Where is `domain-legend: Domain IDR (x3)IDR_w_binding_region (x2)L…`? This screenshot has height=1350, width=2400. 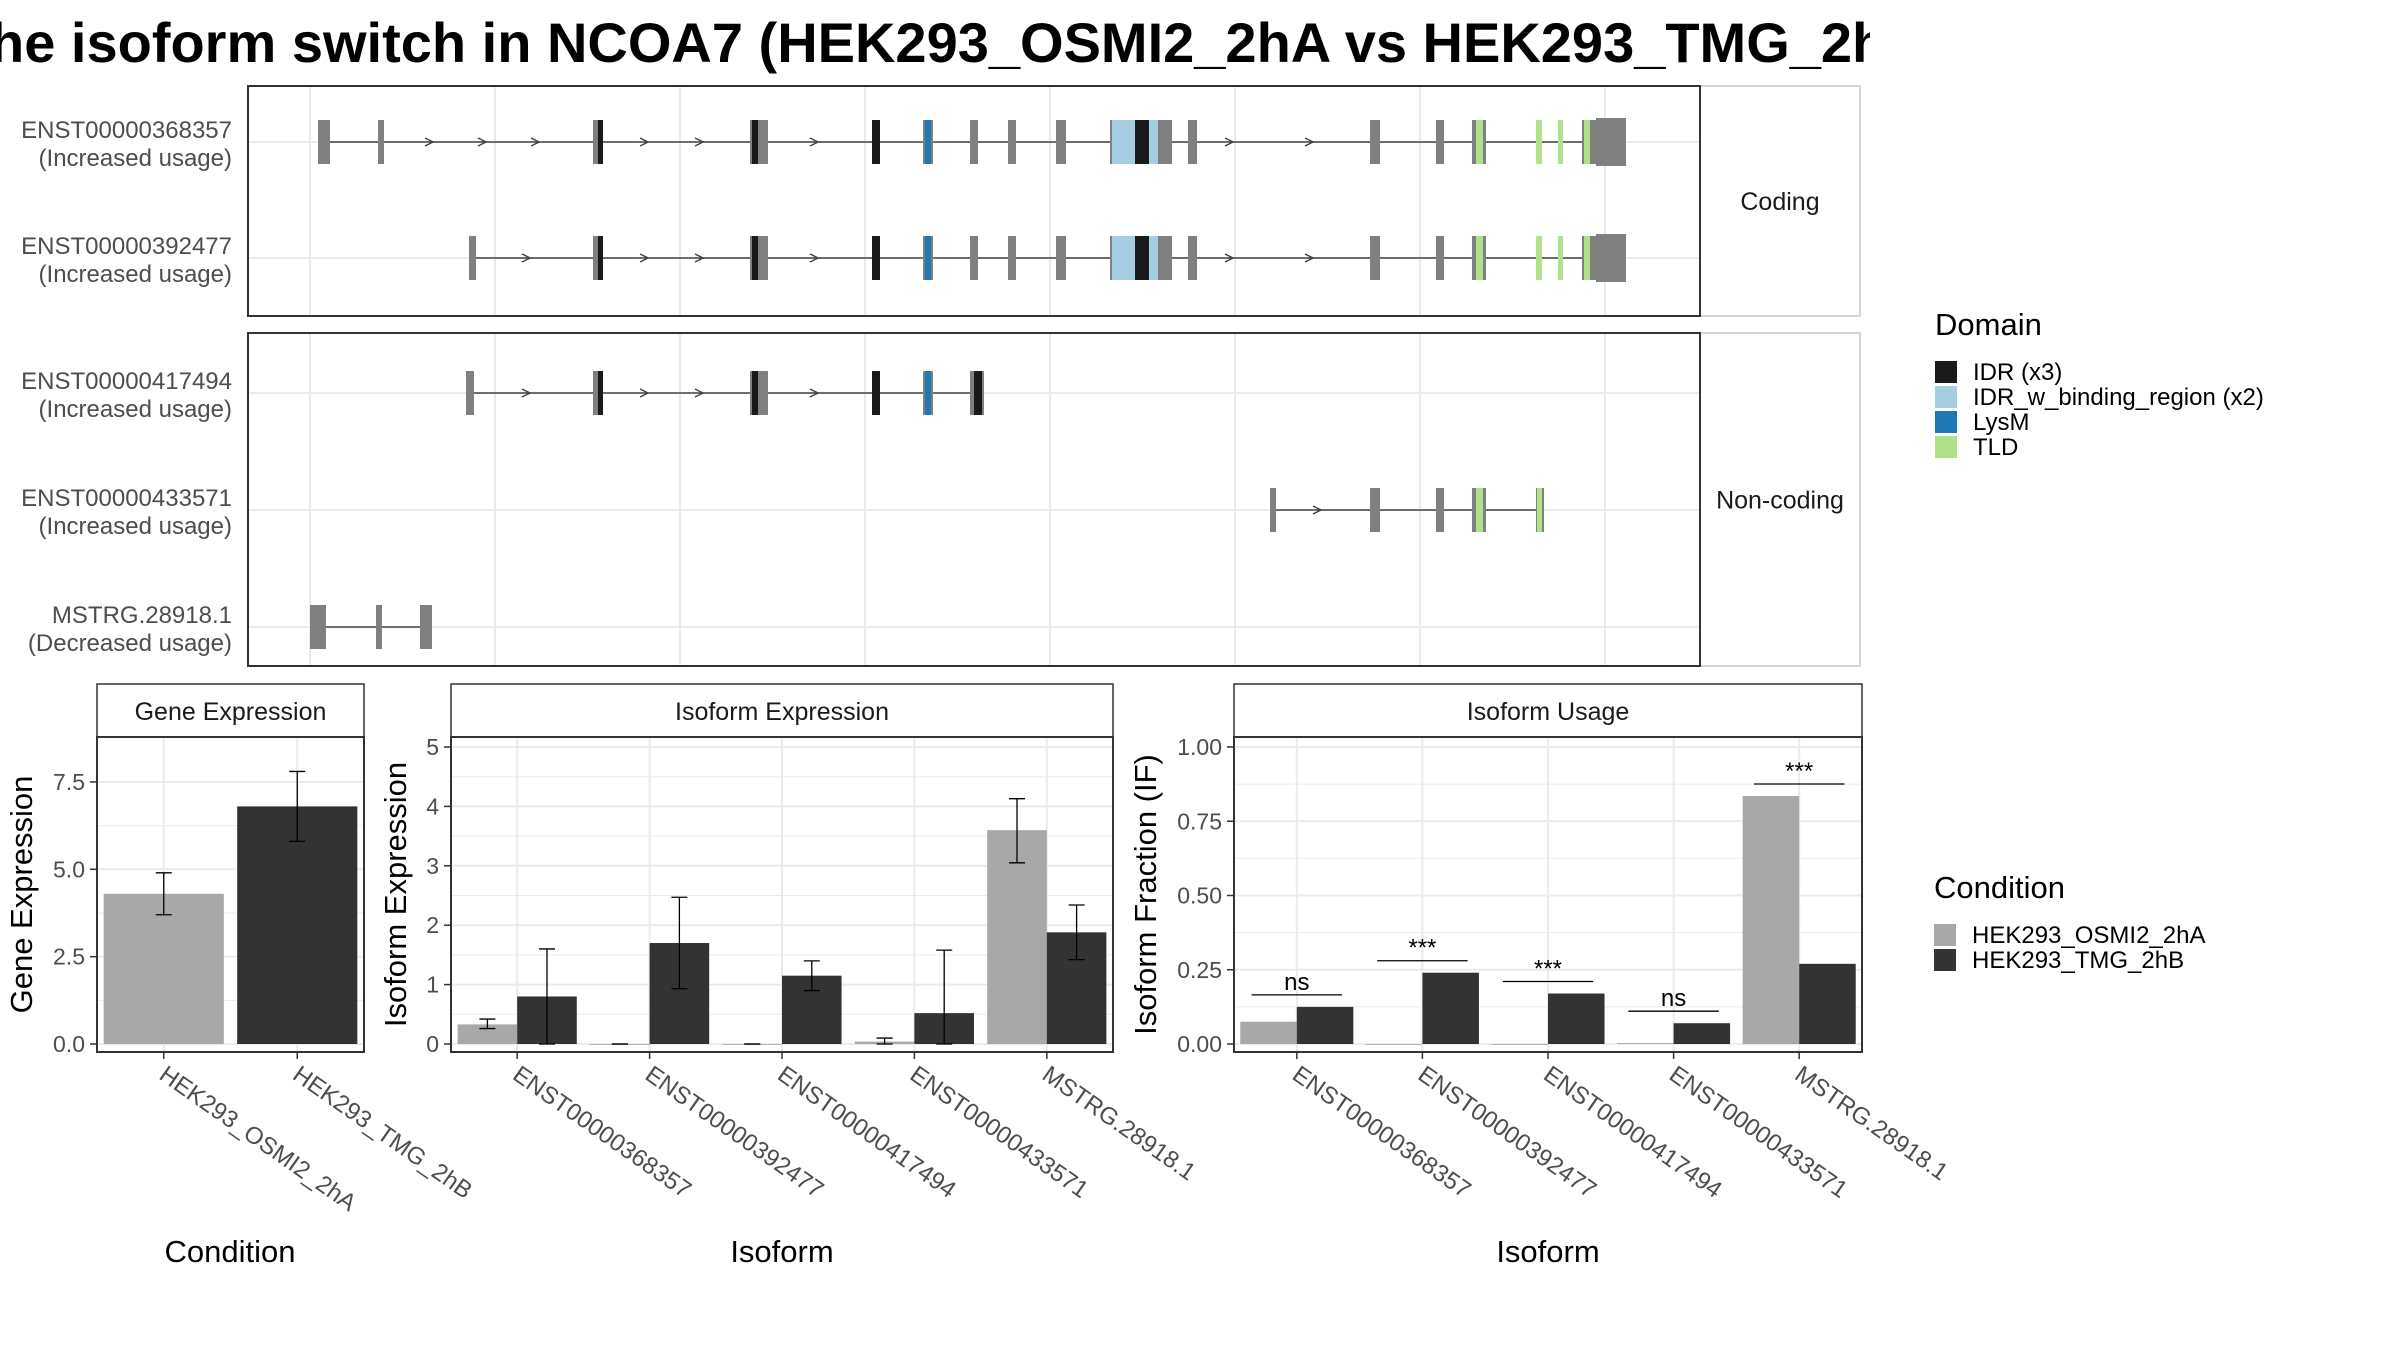
domain-legend: Domain IDR (x3)IDR_w_binding_region (x2)L… is located at coordinates (2099, 384).